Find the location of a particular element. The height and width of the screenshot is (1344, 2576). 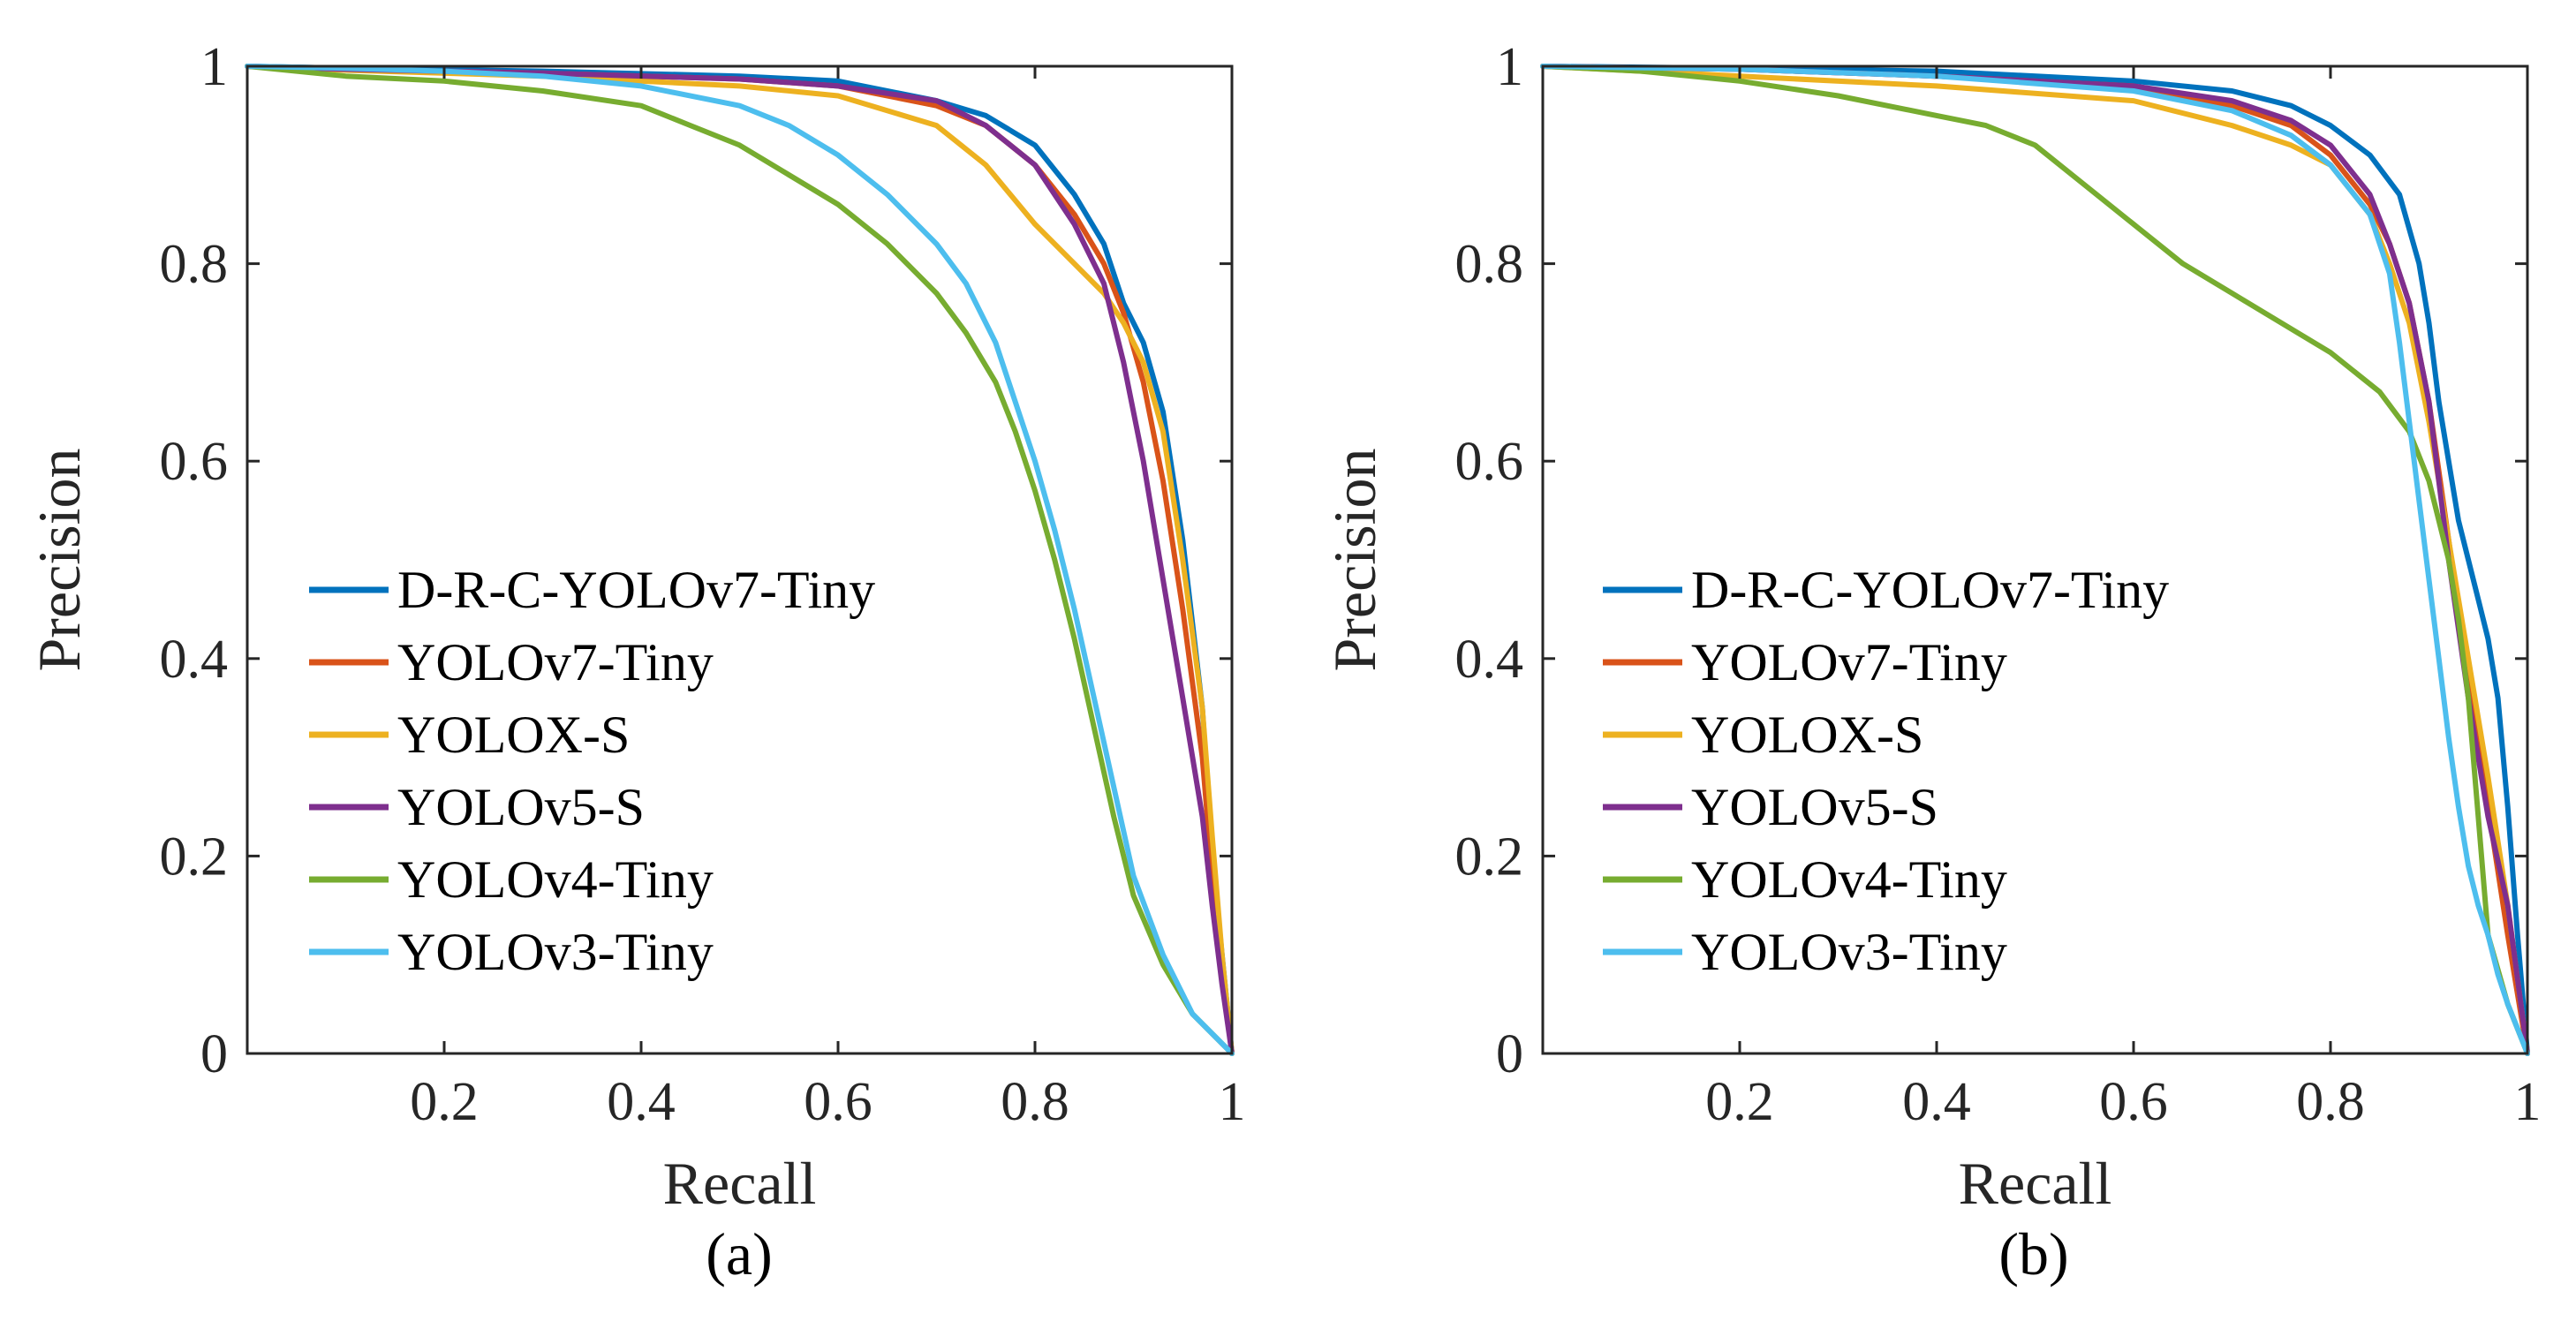

panel-caption: (a) is located at coordinates (739, 1253).